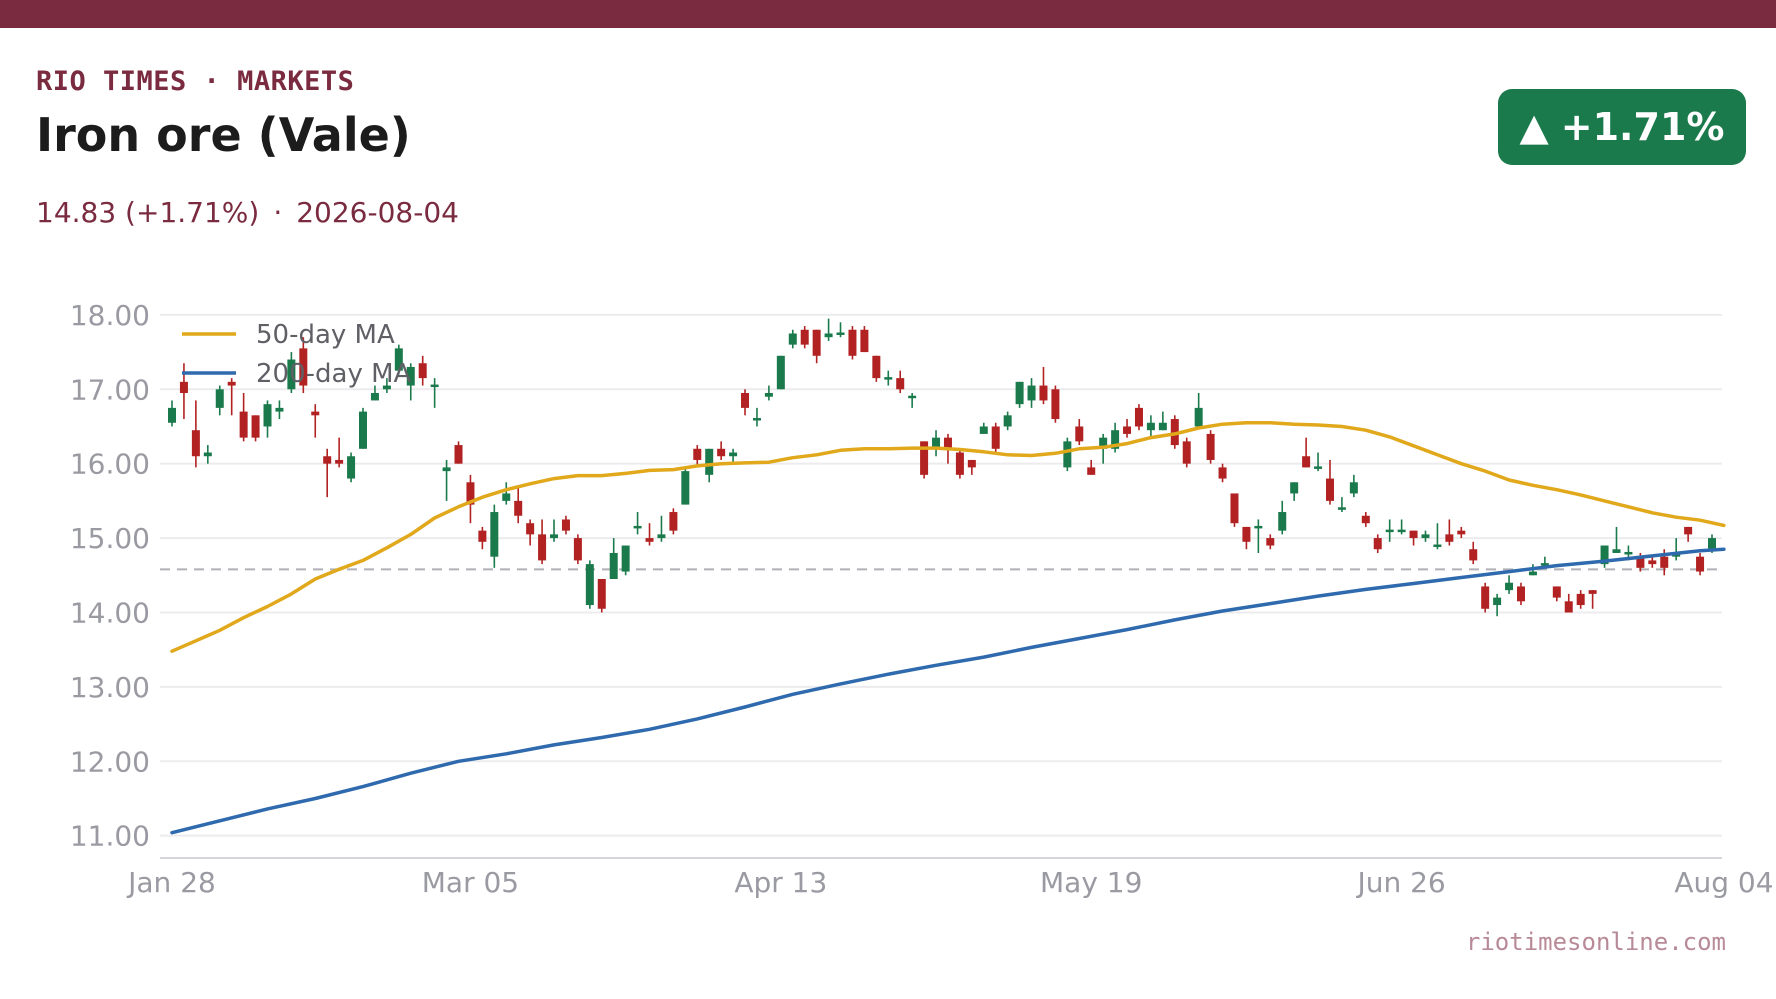  Describe the element at coordinates (1400, 882) in the screenshot. I see `x-tick-label: Jun 26` at that location.